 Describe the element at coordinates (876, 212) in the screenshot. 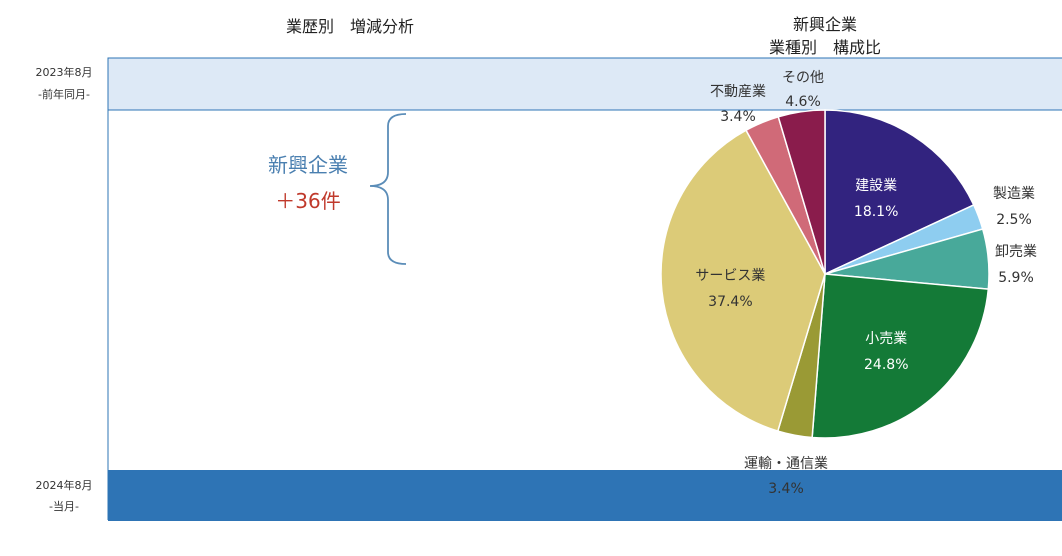

I see `pie-slice-value-label: 18.1%` at that location.